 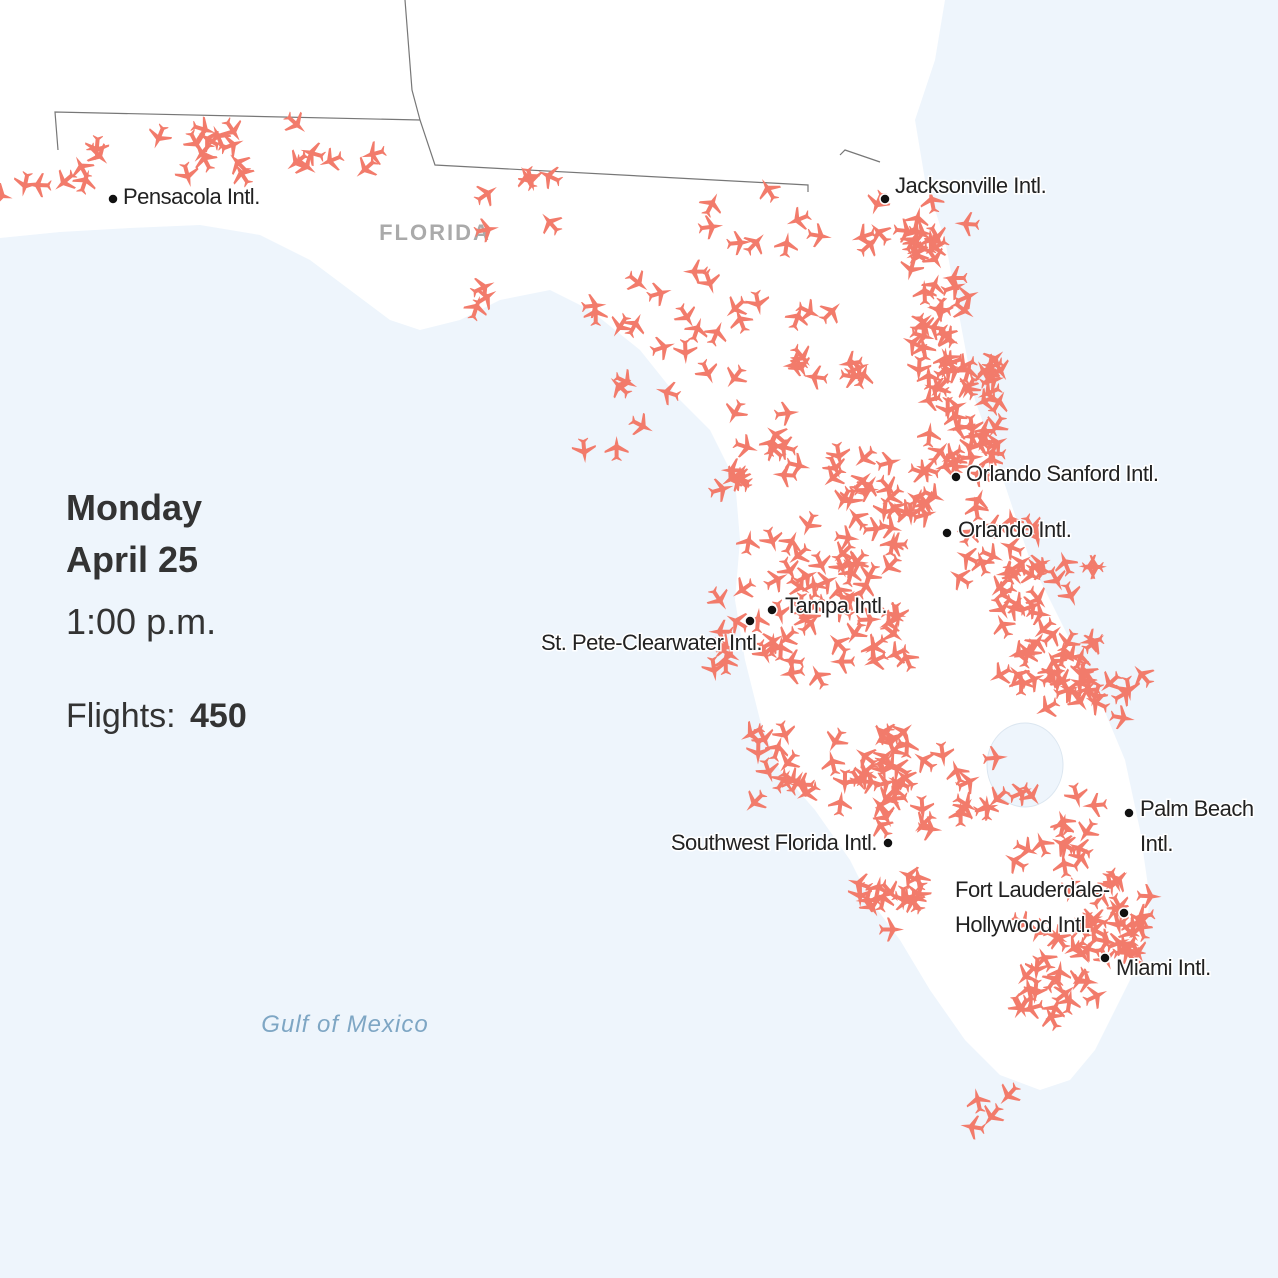 What do you see at coordinates (132, 559) in the screenshot?
I see `date: April 25` at bounding box center [132, 559].